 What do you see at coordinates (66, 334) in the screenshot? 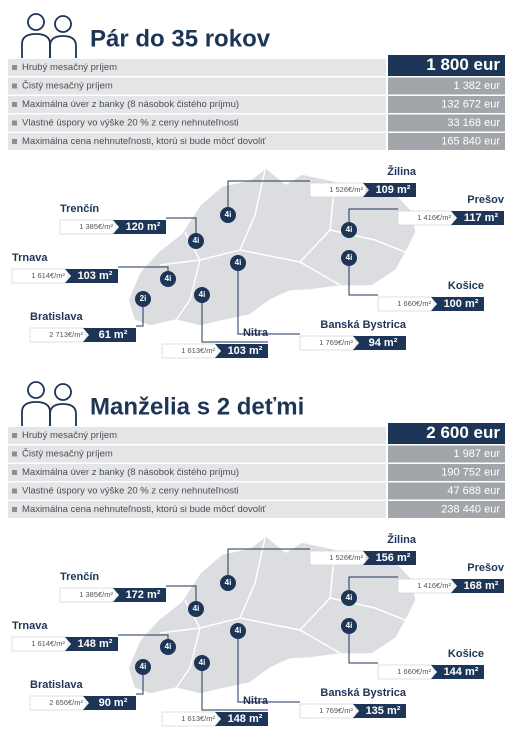
I see `price: 2 713€/m²` at bounding box center [66, 334].